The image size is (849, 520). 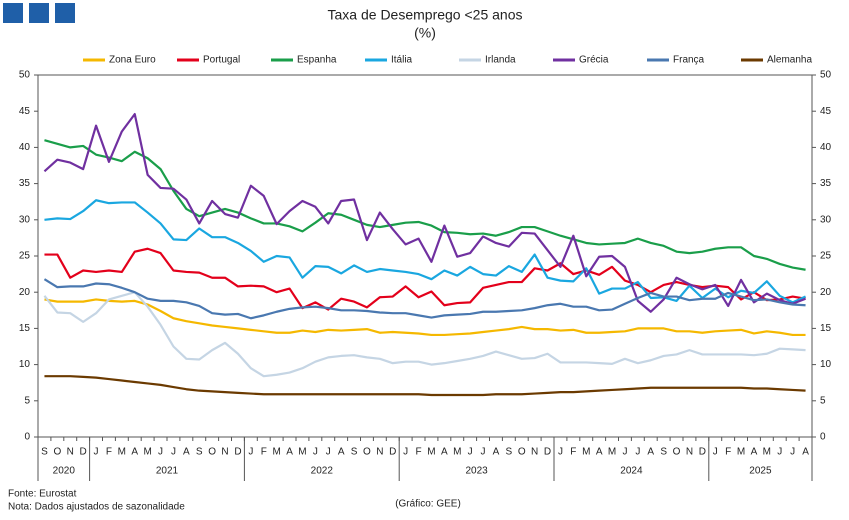 I want to click on source: Fonte: Eurostat, so click(x=42, y=494).